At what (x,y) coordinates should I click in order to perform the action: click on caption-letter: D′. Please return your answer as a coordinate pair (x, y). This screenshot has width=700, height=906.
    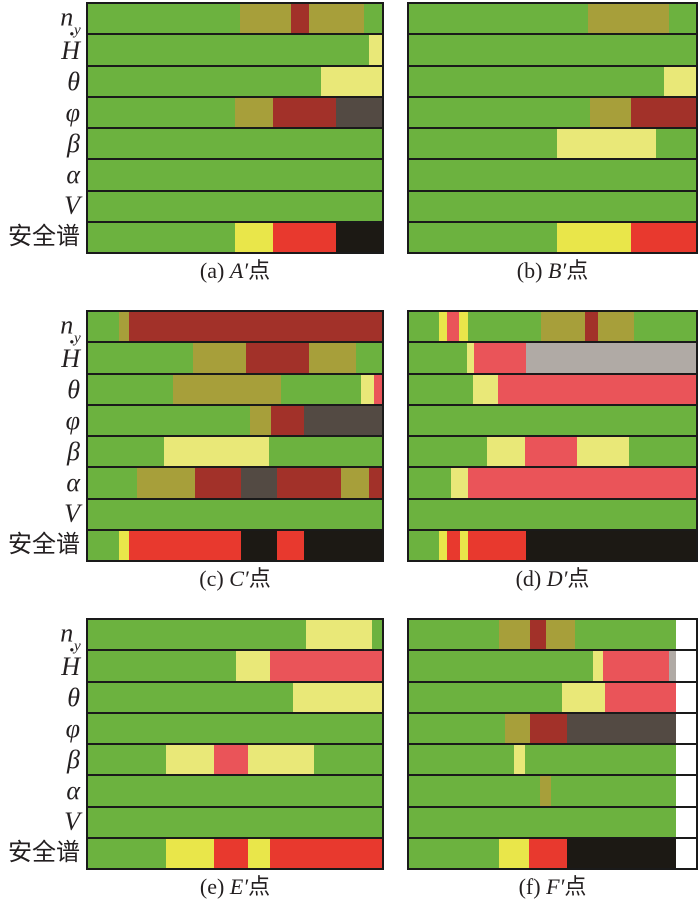
    Looking at the image, I should click on (557, 578).